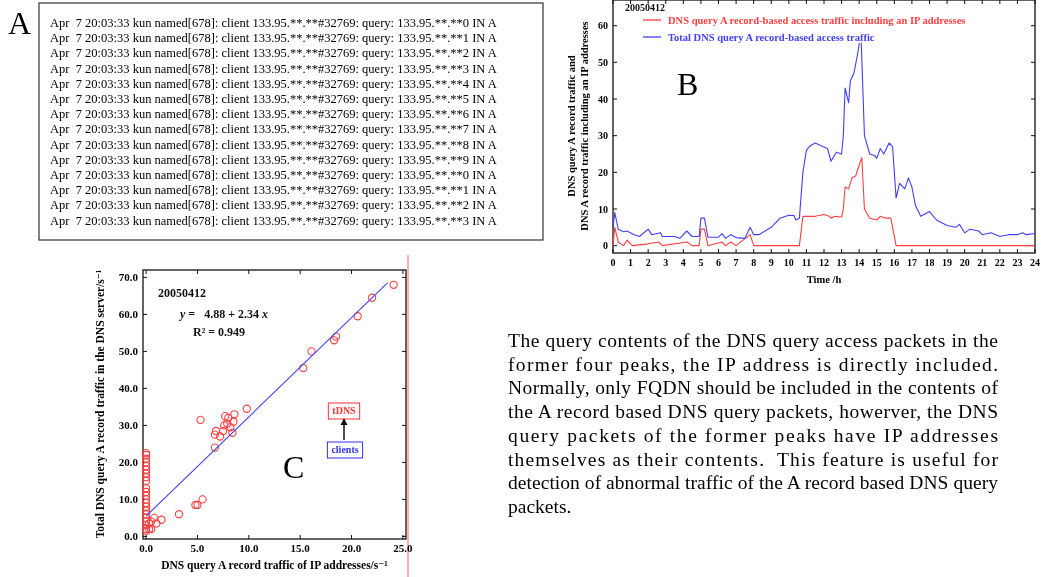  What do you see at coordinates (249, 548) in the screenshot?
I see `x-tick-label: 10.0` at bounding box center [249, 548].